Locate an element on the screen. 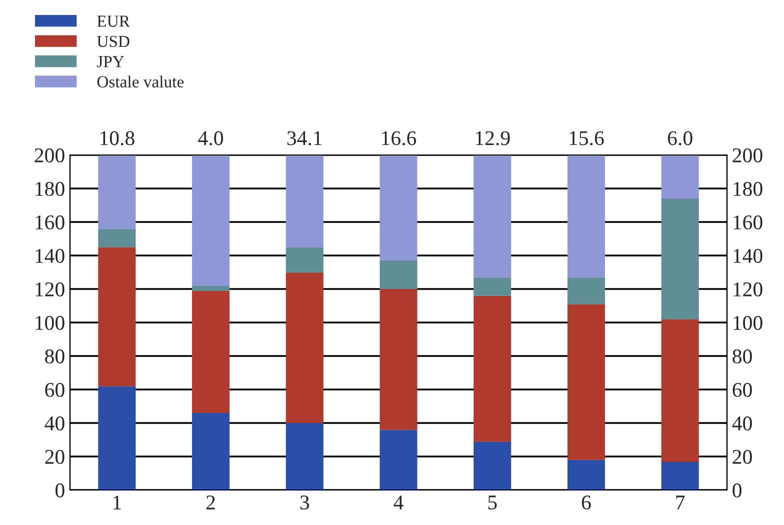  y2-tick-label: 140 is located at coordinates (748, 255).